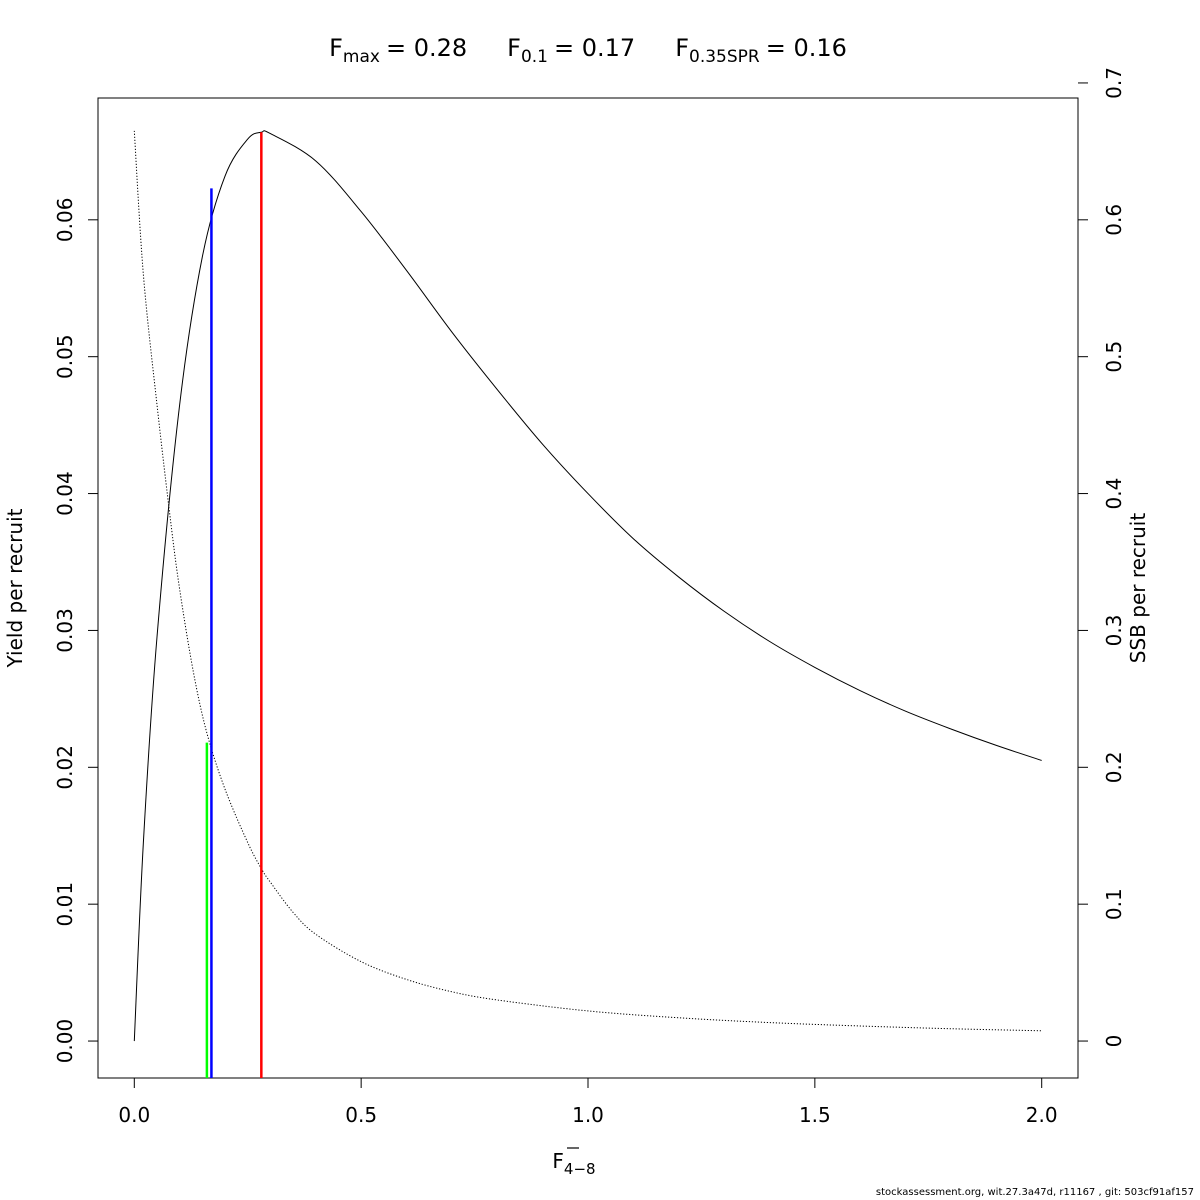  I want to click on title-fspr-sub: 0.35SPR, so click(724, 57).